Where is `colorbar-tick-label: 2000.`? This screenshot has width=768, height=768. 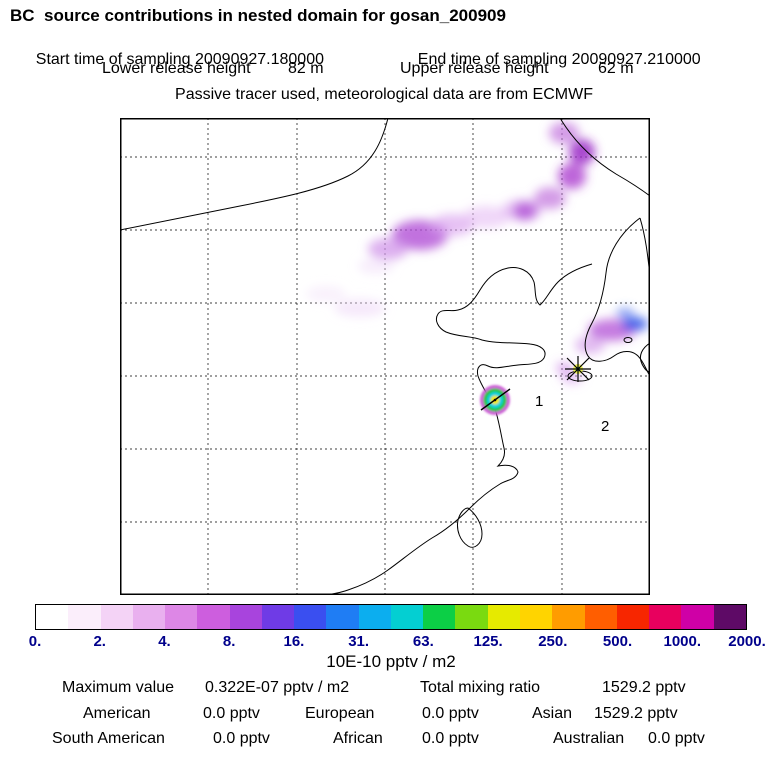 colorbar-tick-label: 2000. is located at coordinates (747, 641).